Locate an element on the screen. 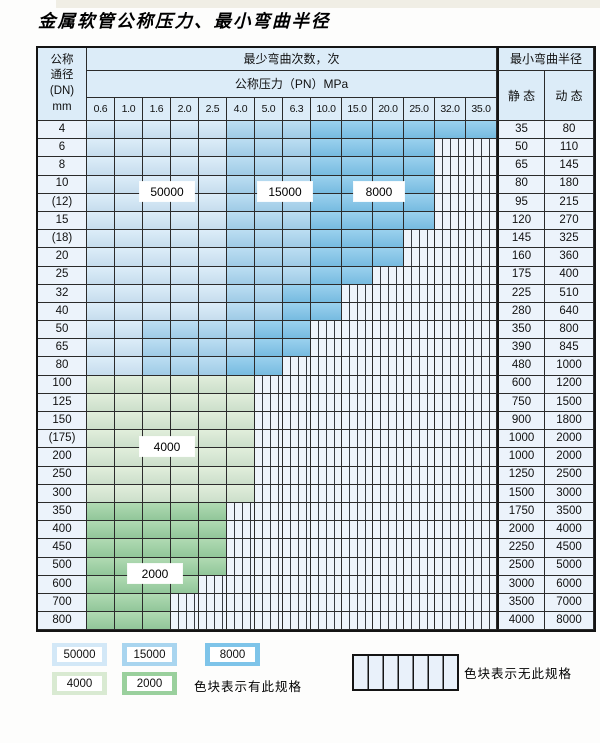  static-value-cell: 1750 is located at coordinates (521, 512).